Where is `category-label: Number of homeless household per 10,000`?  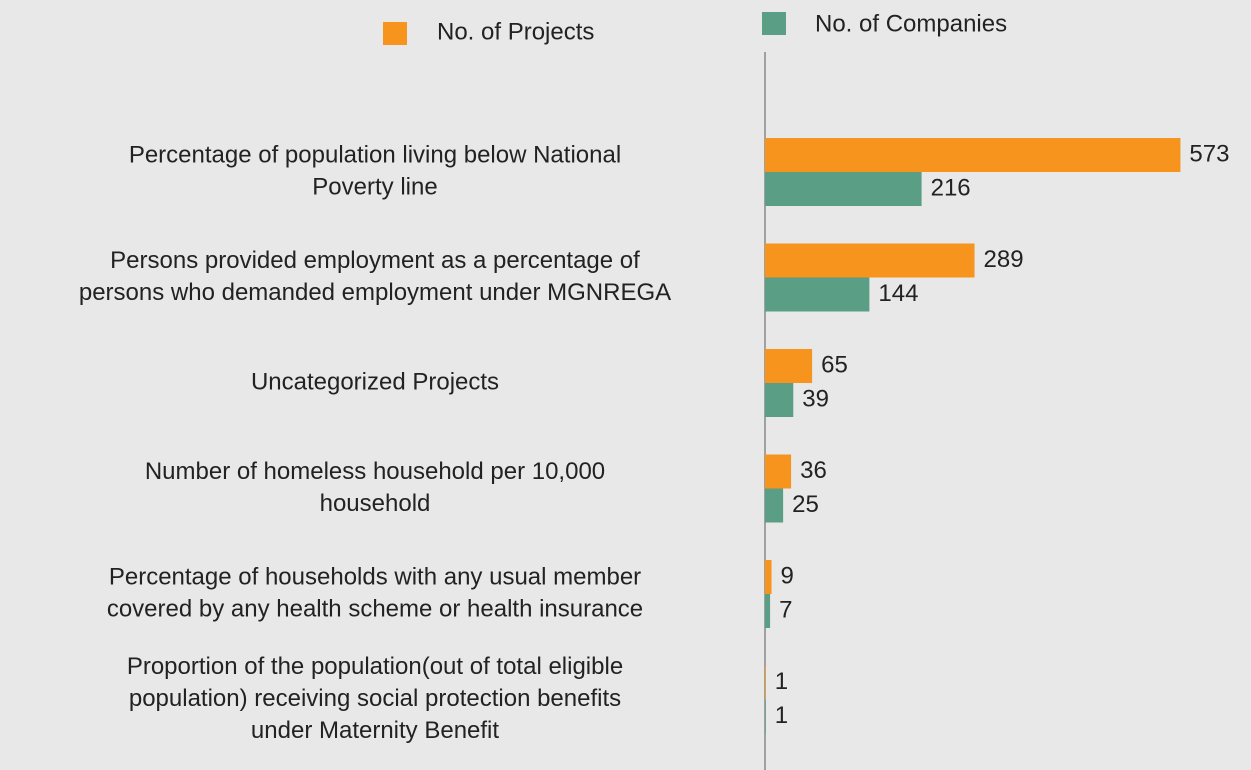
category-label: Number of homeless household per 10,000 is located at coordinates (375, 471).